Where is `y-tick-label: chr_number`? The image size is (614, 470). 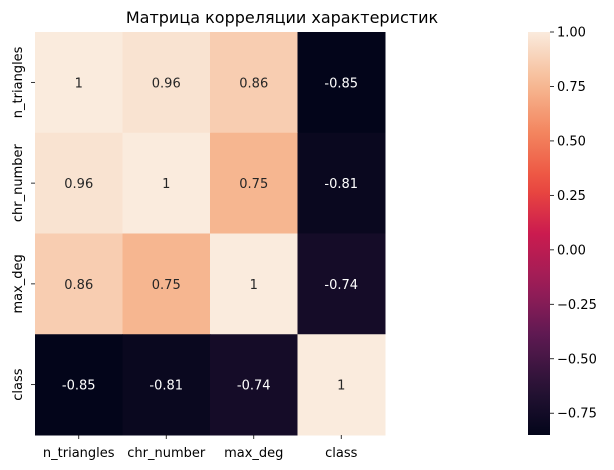
y-tick-label: chr_number is located at coordinates (18, 182).